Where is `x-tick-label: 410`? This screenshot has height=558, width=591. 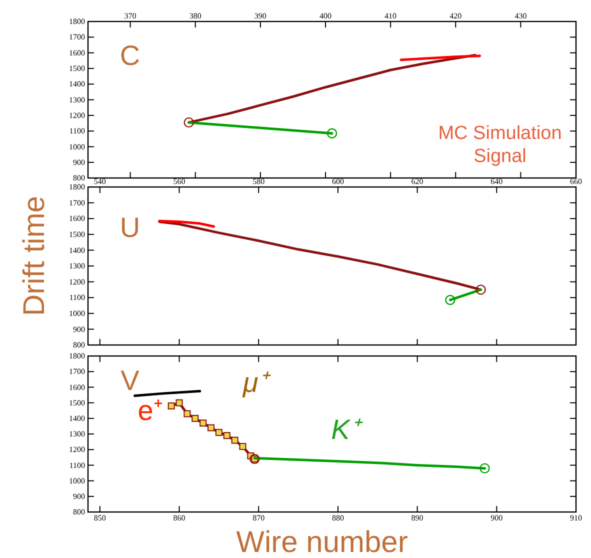 x-tick-label: 410 is located at coordinates (390, 16).